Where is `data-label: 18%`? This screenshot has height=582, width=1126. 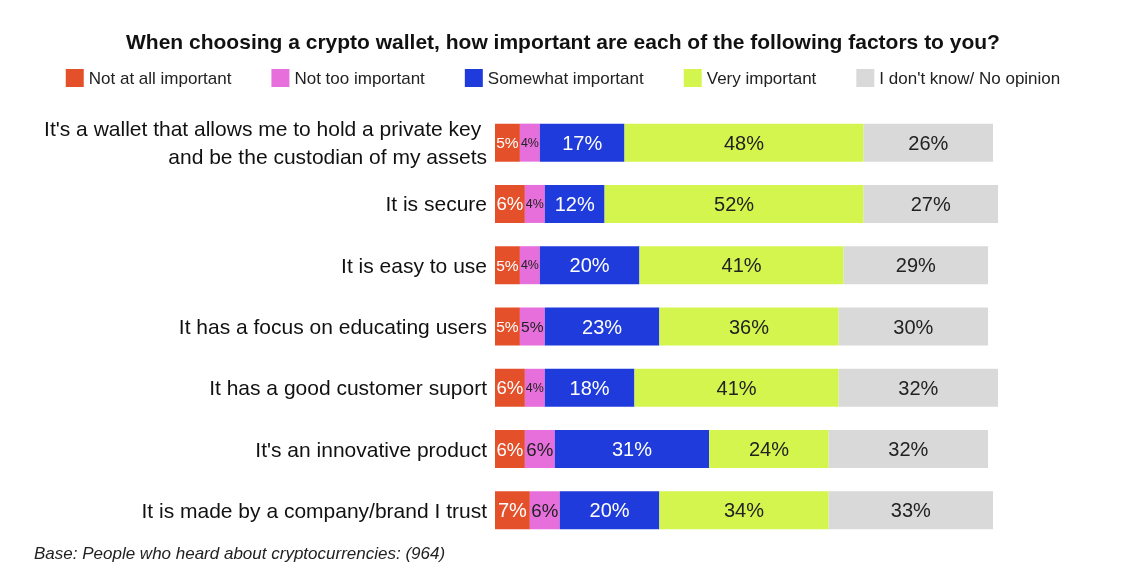 data-label: 18% is located at coordinates (589, 387).